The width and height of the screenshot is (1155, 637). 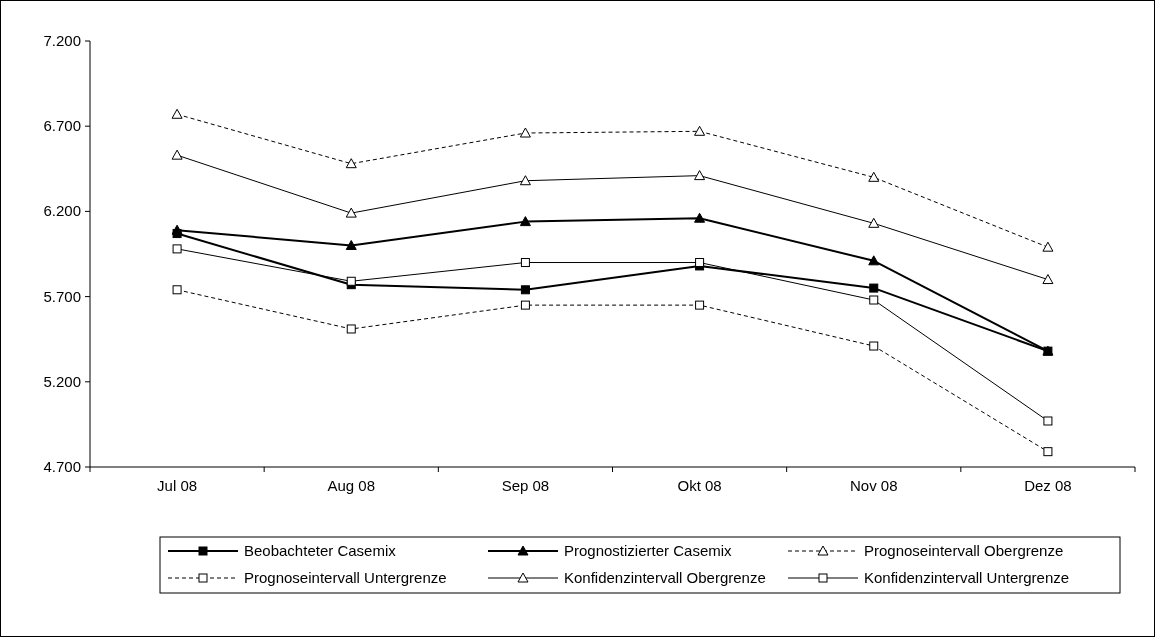 I want to click on y-tick-label: 6.700, so click(x=62, y=126).